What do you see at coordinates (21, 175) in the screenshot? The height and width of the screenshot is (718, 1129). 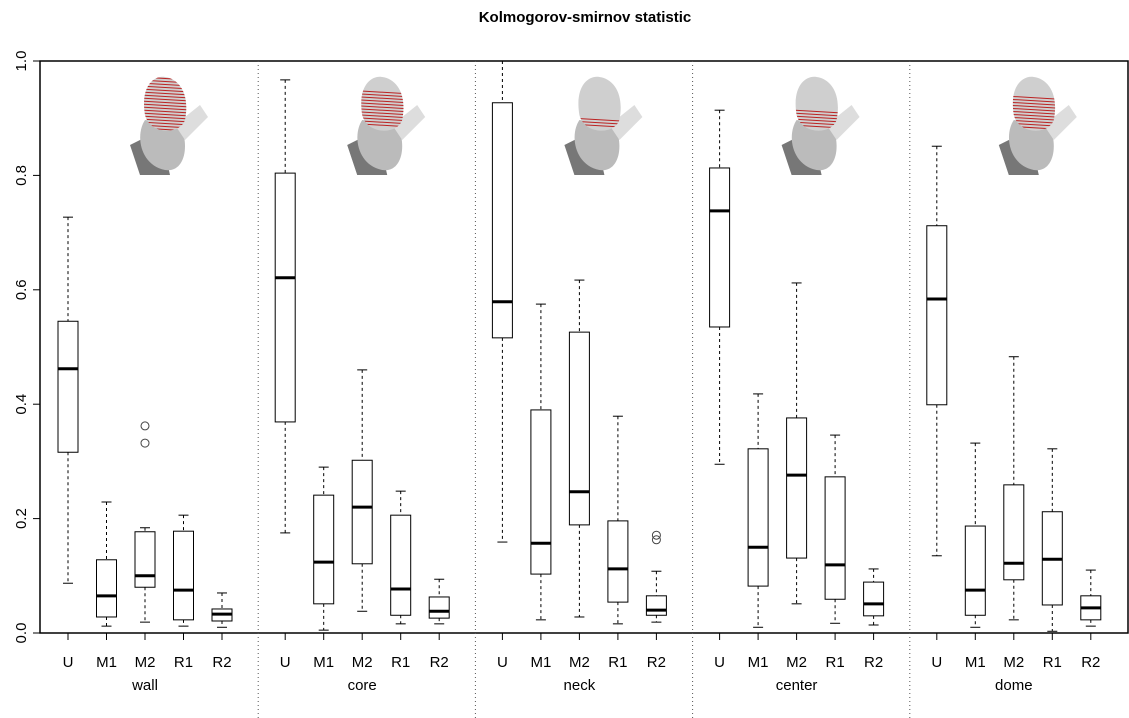 I see `y-tick-label: 0.8` at bounding box center [21, 175].